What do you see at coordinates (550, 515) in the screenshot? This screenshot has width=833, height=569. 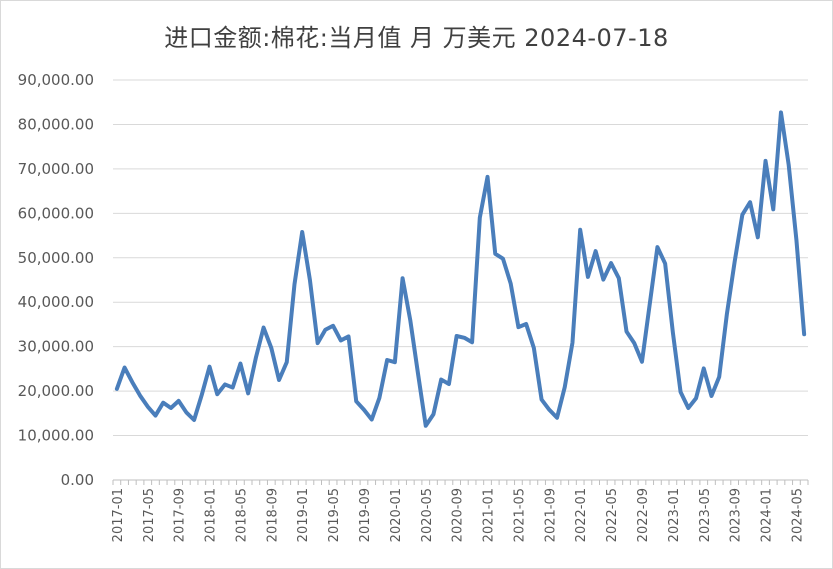 I see `x-tick-label: 2021-09` at bounding box center [550, 515].